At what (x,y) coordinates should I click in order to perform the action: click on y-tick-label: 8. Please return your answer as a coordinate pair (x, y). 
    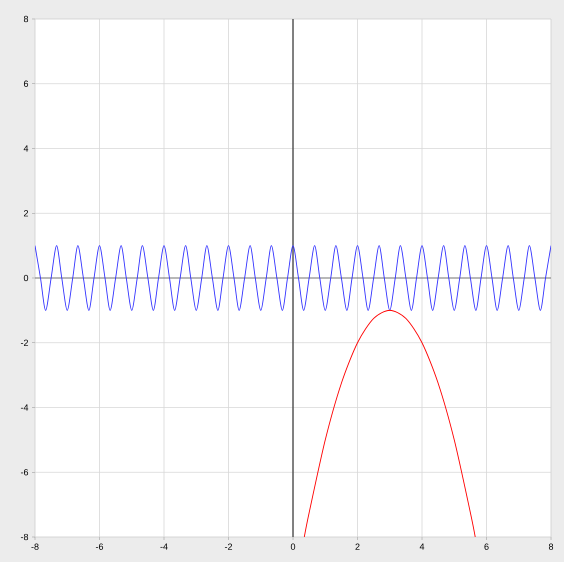
    Looking at the image, I should click on (26, 19).